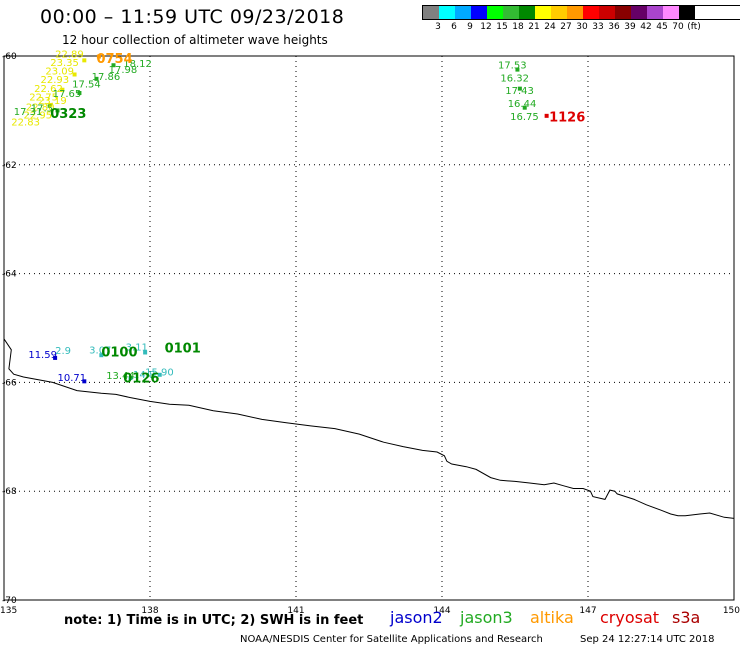 The image size is (740, 650). I want to click on wave-height-value: 17.65, so click(67, 94).